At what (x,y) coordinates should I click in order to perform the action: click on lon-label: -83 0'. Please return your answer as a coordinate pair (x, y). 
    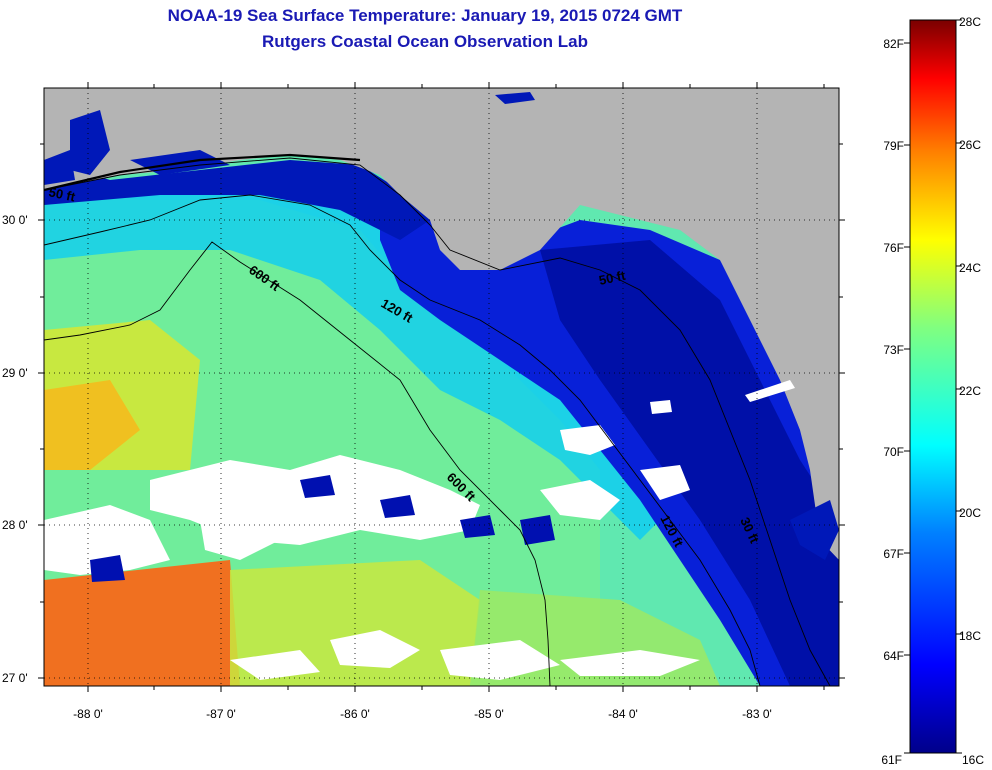
    Looking at the image, I should click on (757, 714).